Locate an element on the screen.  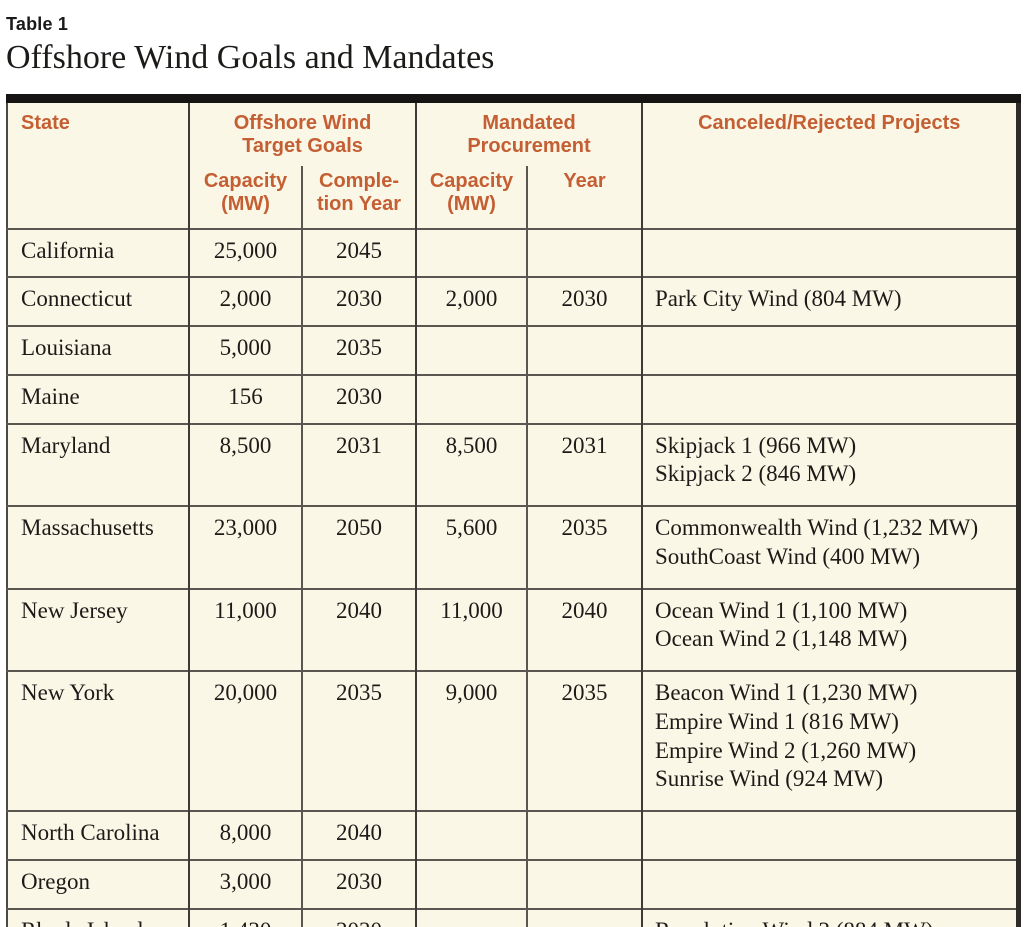
mandated-capacity-cell: 9,000 is located at coordinates (471, 740).